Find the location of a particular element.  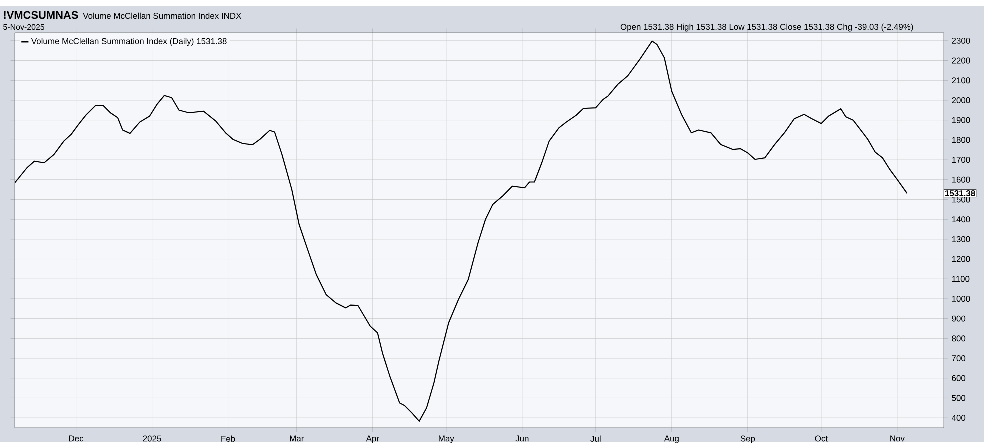

text: 1531.38 is located at coordinates (961, 193).